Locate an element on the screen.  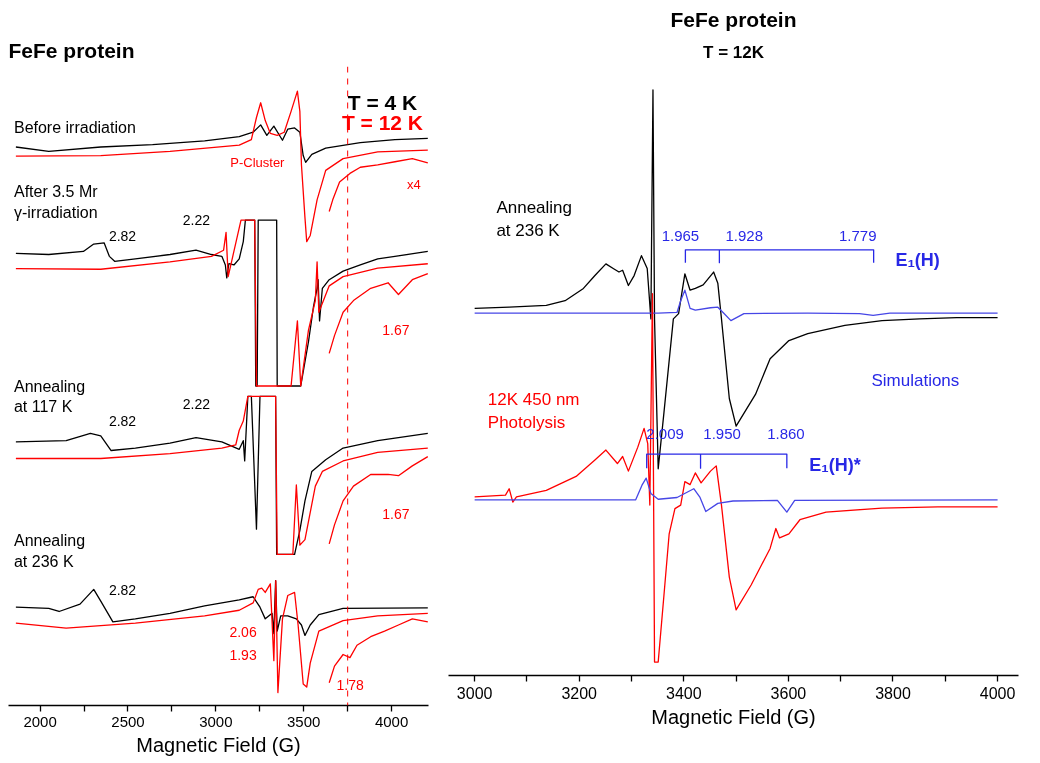
x-tick-label: 3800 is located at coordinates (893, 693).